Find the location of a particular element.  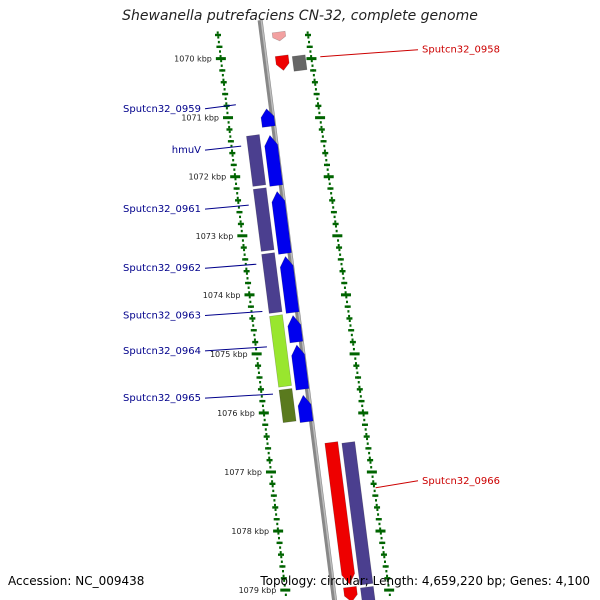

reverse-cds-block is located at coordinates (299, 63).